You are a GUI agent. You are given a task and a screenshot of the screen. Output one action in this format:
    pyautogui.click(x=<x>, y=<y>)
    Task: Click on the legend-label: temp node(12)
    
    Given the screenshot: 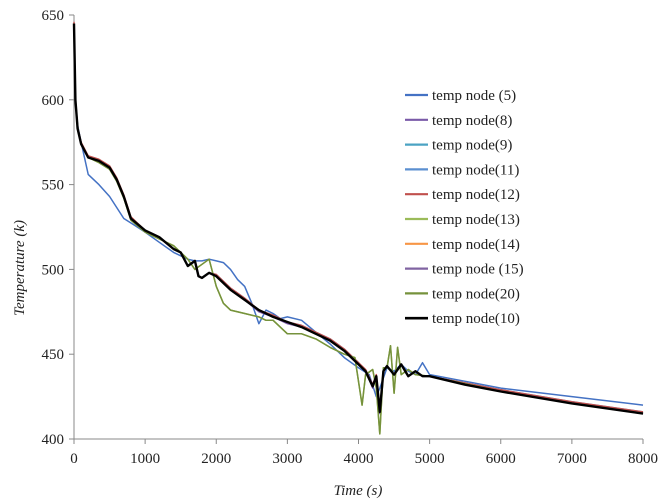 What is the action you would take?
    pyautogui.click(x=476, y=195)
    